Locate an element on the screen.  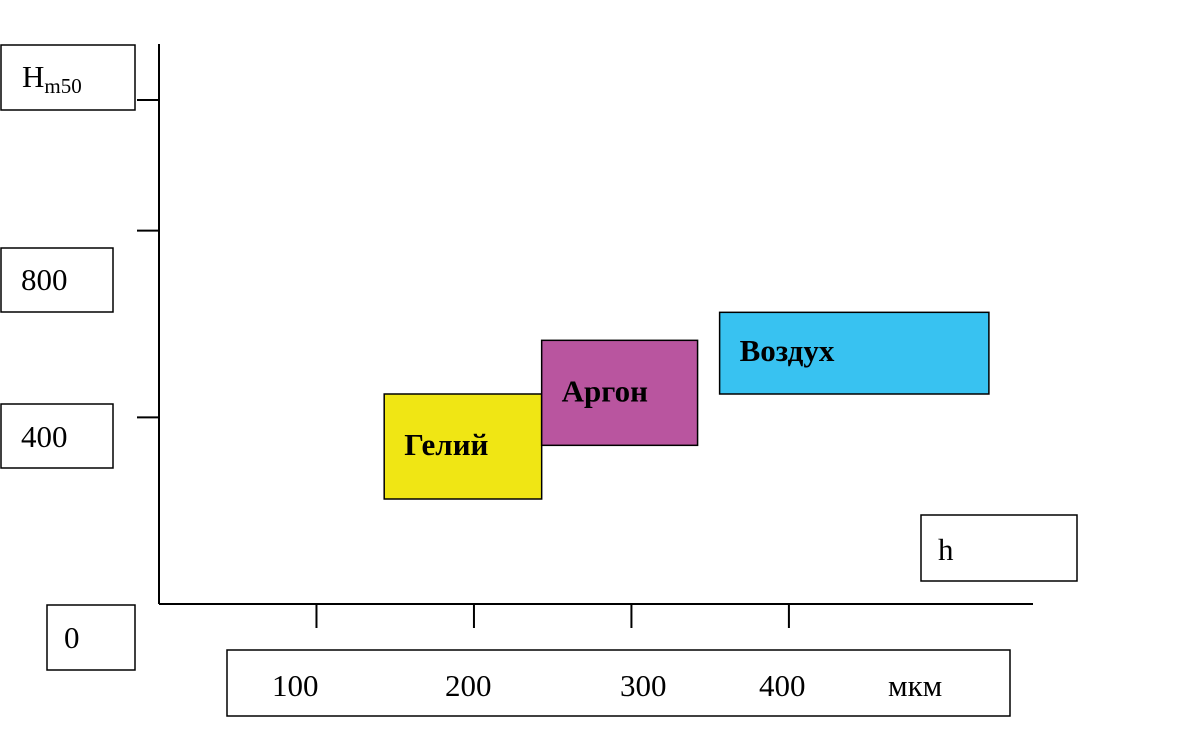
x-tick-labels-box: 100 200 300 400 мкм is located at coordinates (618, 683).